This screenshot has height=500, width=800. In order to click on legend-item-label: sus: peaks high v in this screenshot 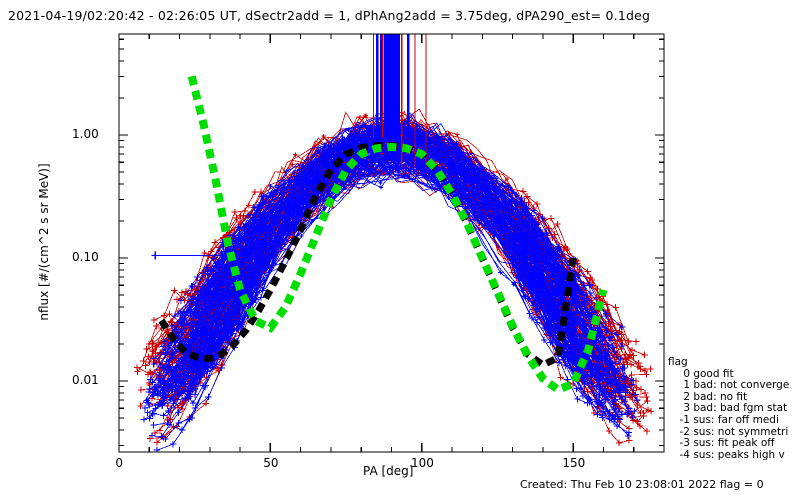, I will do `click(737, 454)`.